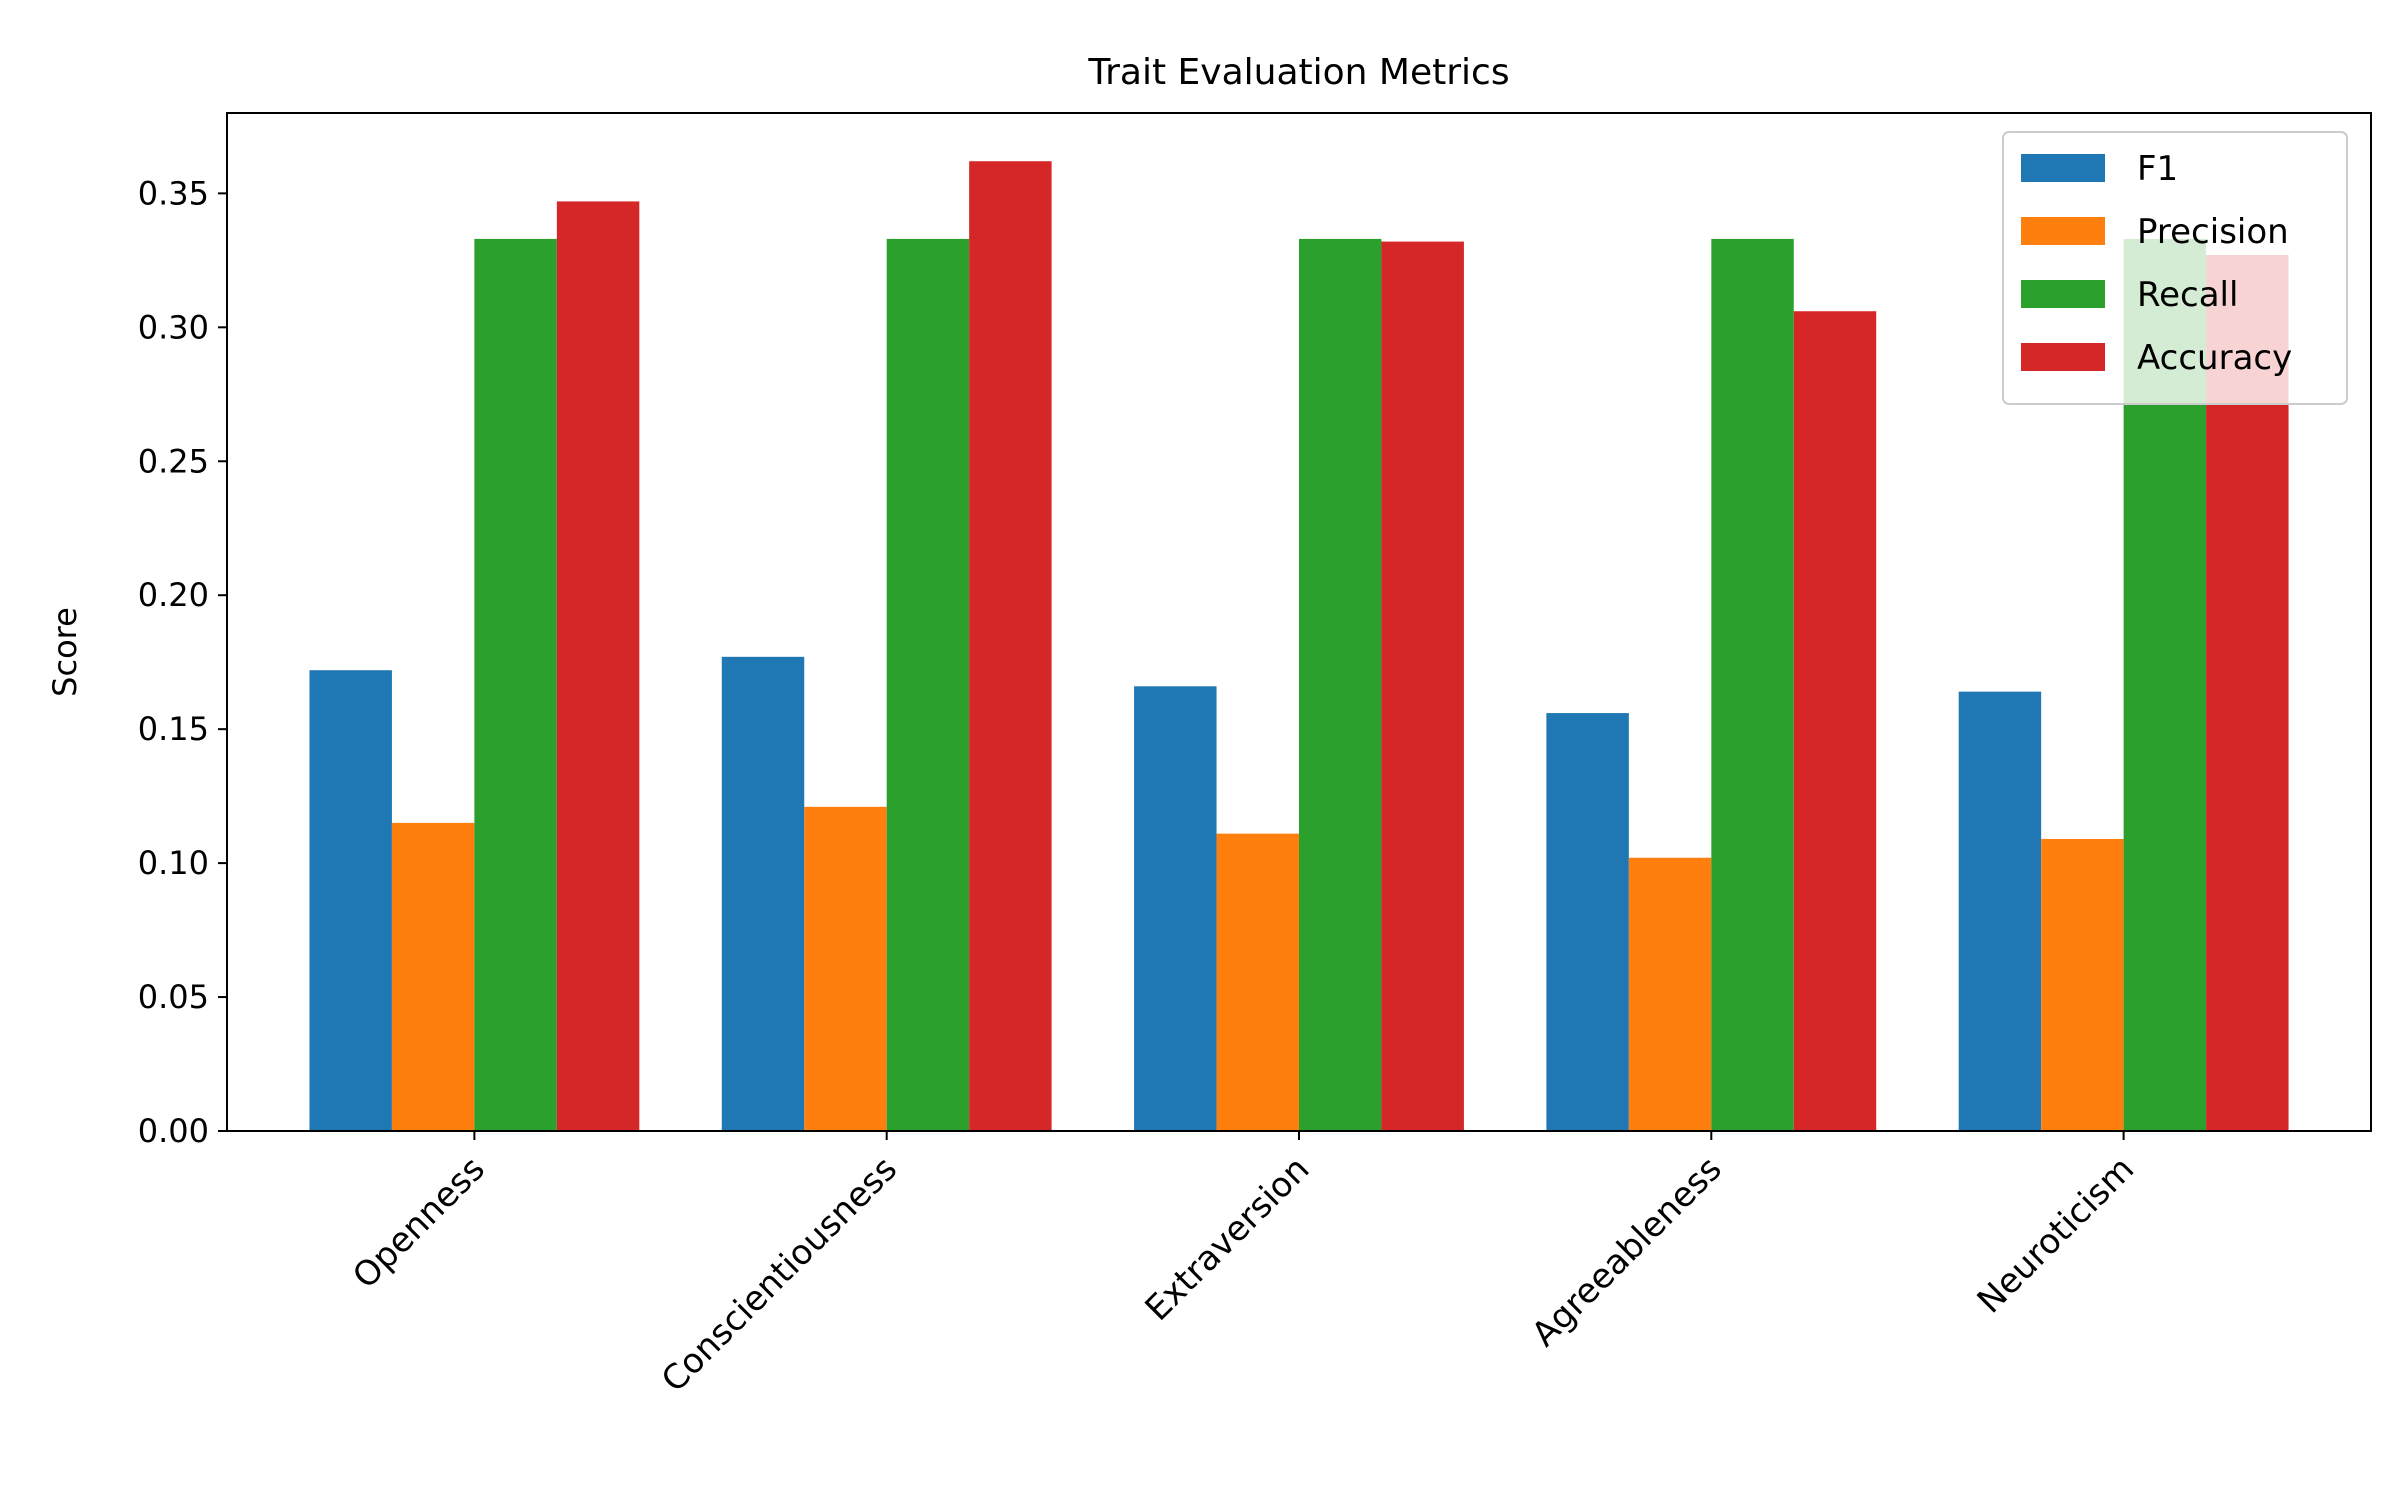  Describe the element at coordinates (1587, 922) in the screenshot. I see `bar-f1-agreeableness` at that location.